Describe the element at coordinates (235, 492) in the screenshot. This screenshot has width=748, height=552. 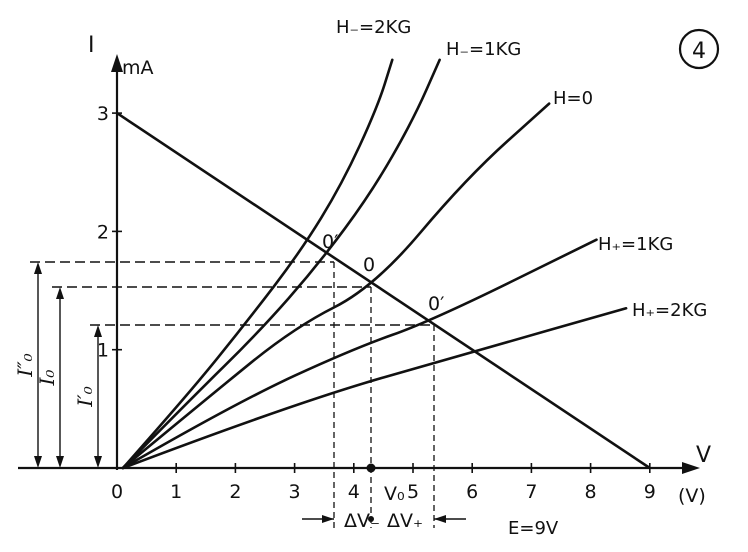
I see `x-tick-label: 2` at that location.